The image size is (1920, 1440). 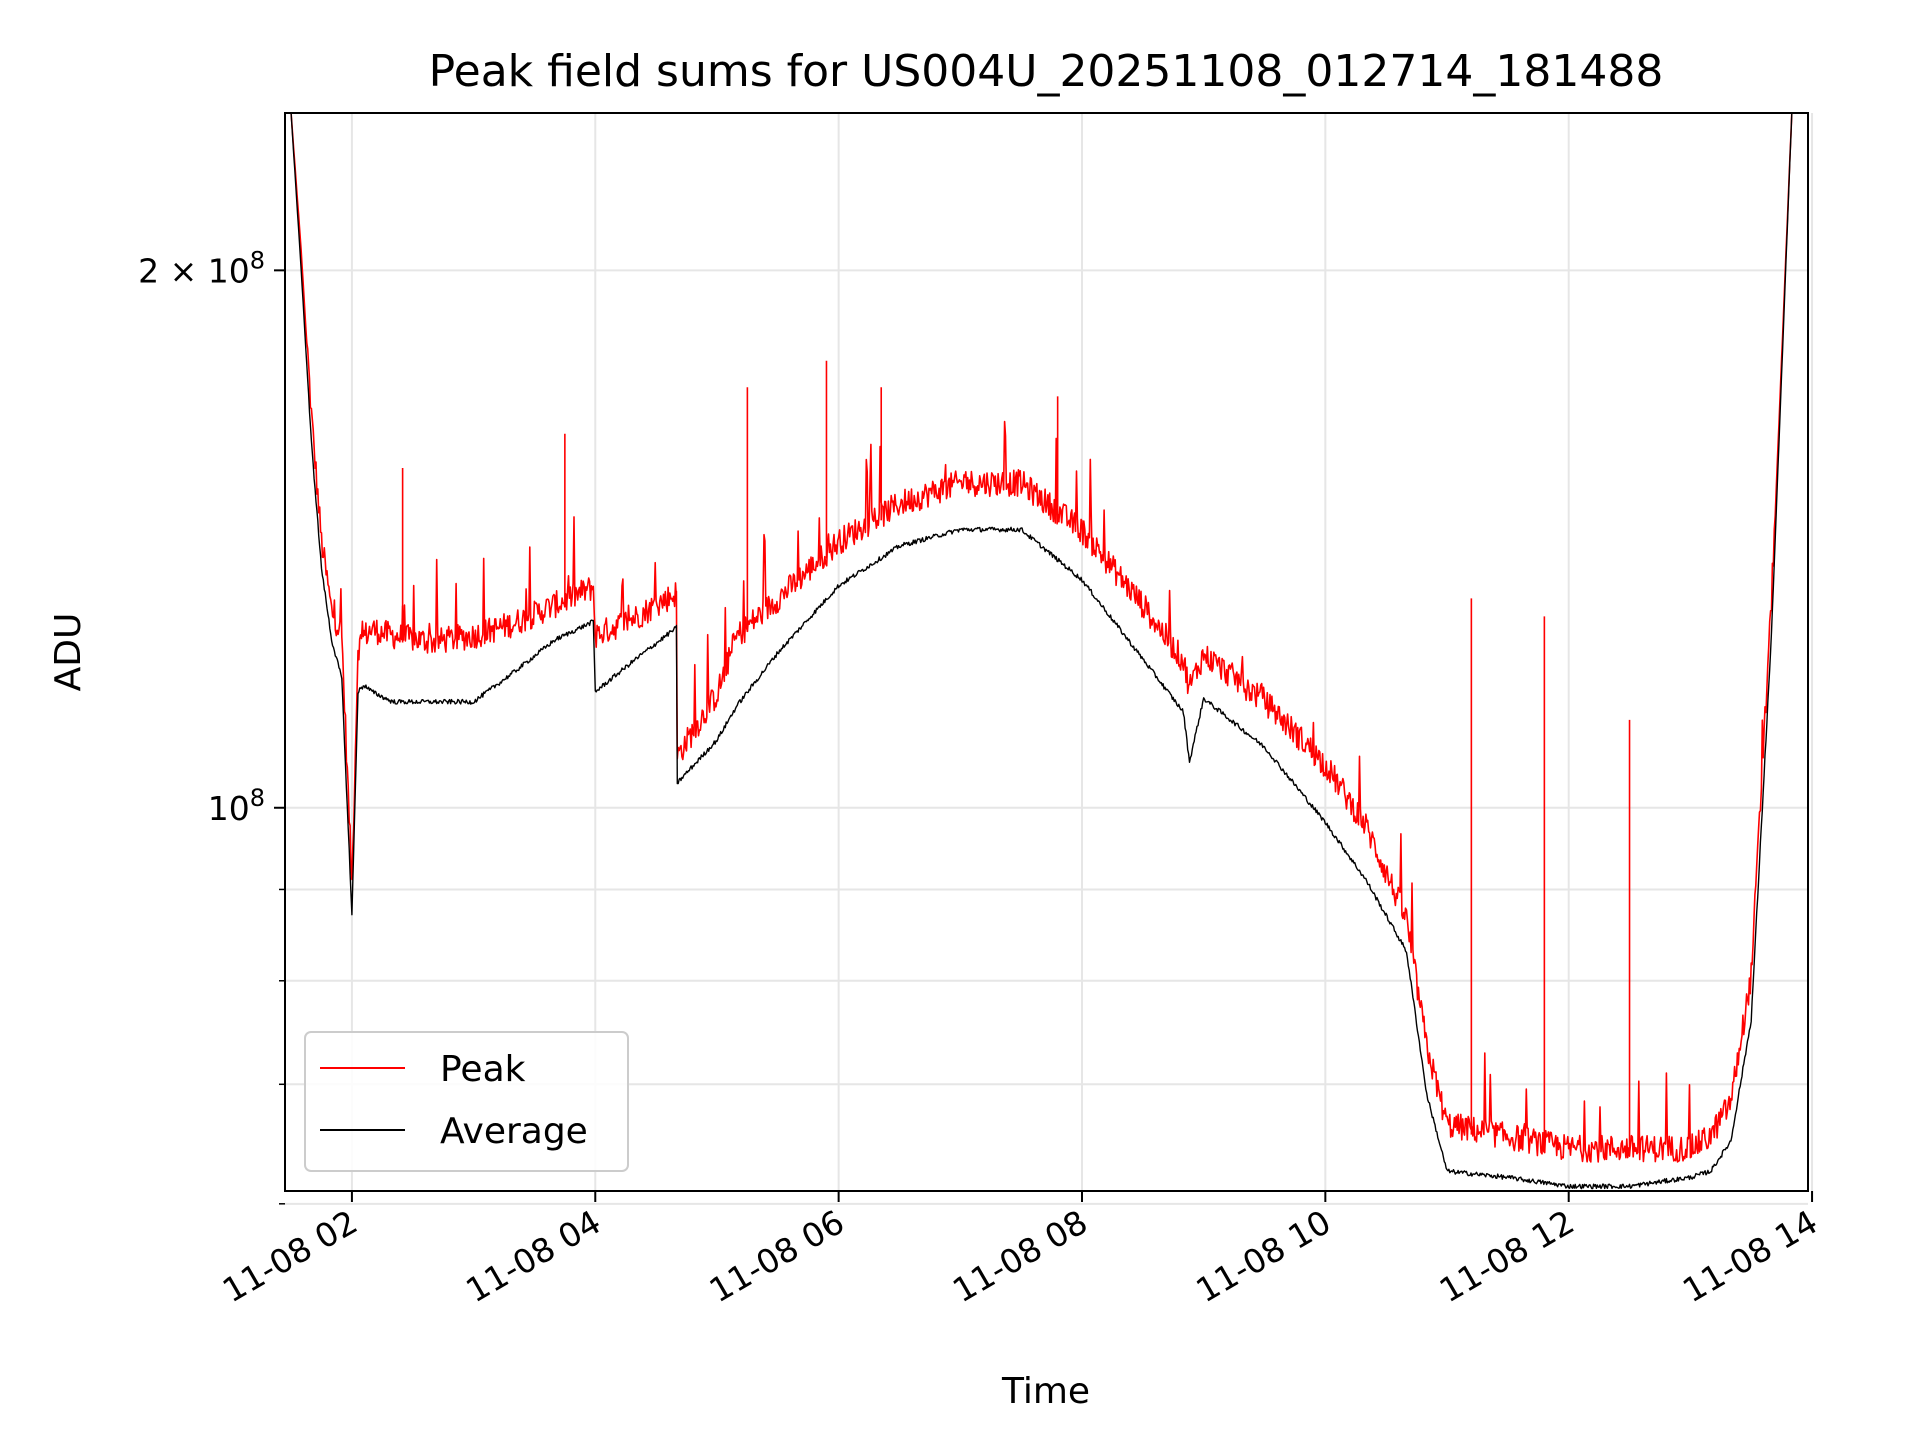 I want to click on legend: Peak Average, so click(x=466, y=1101).